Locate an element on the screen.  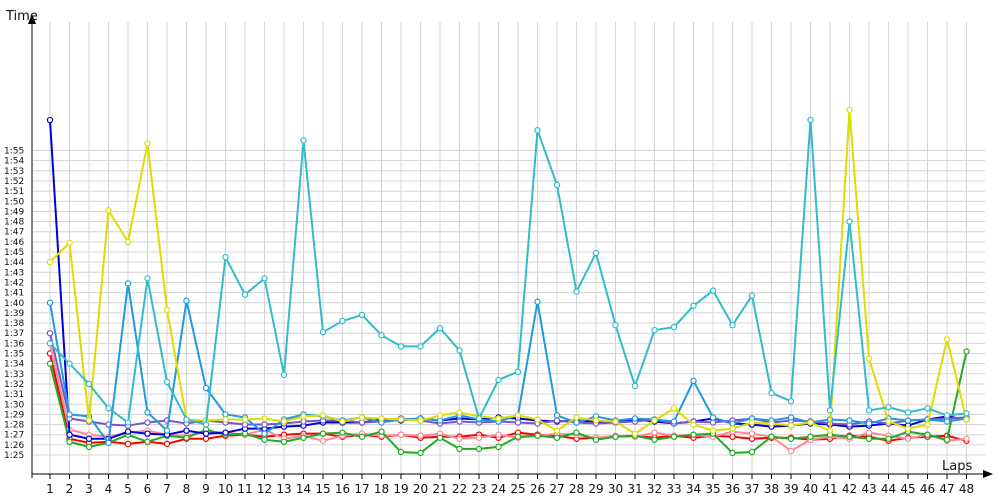
y-tick-label: 1:27 is located at coordinates (14, 436).